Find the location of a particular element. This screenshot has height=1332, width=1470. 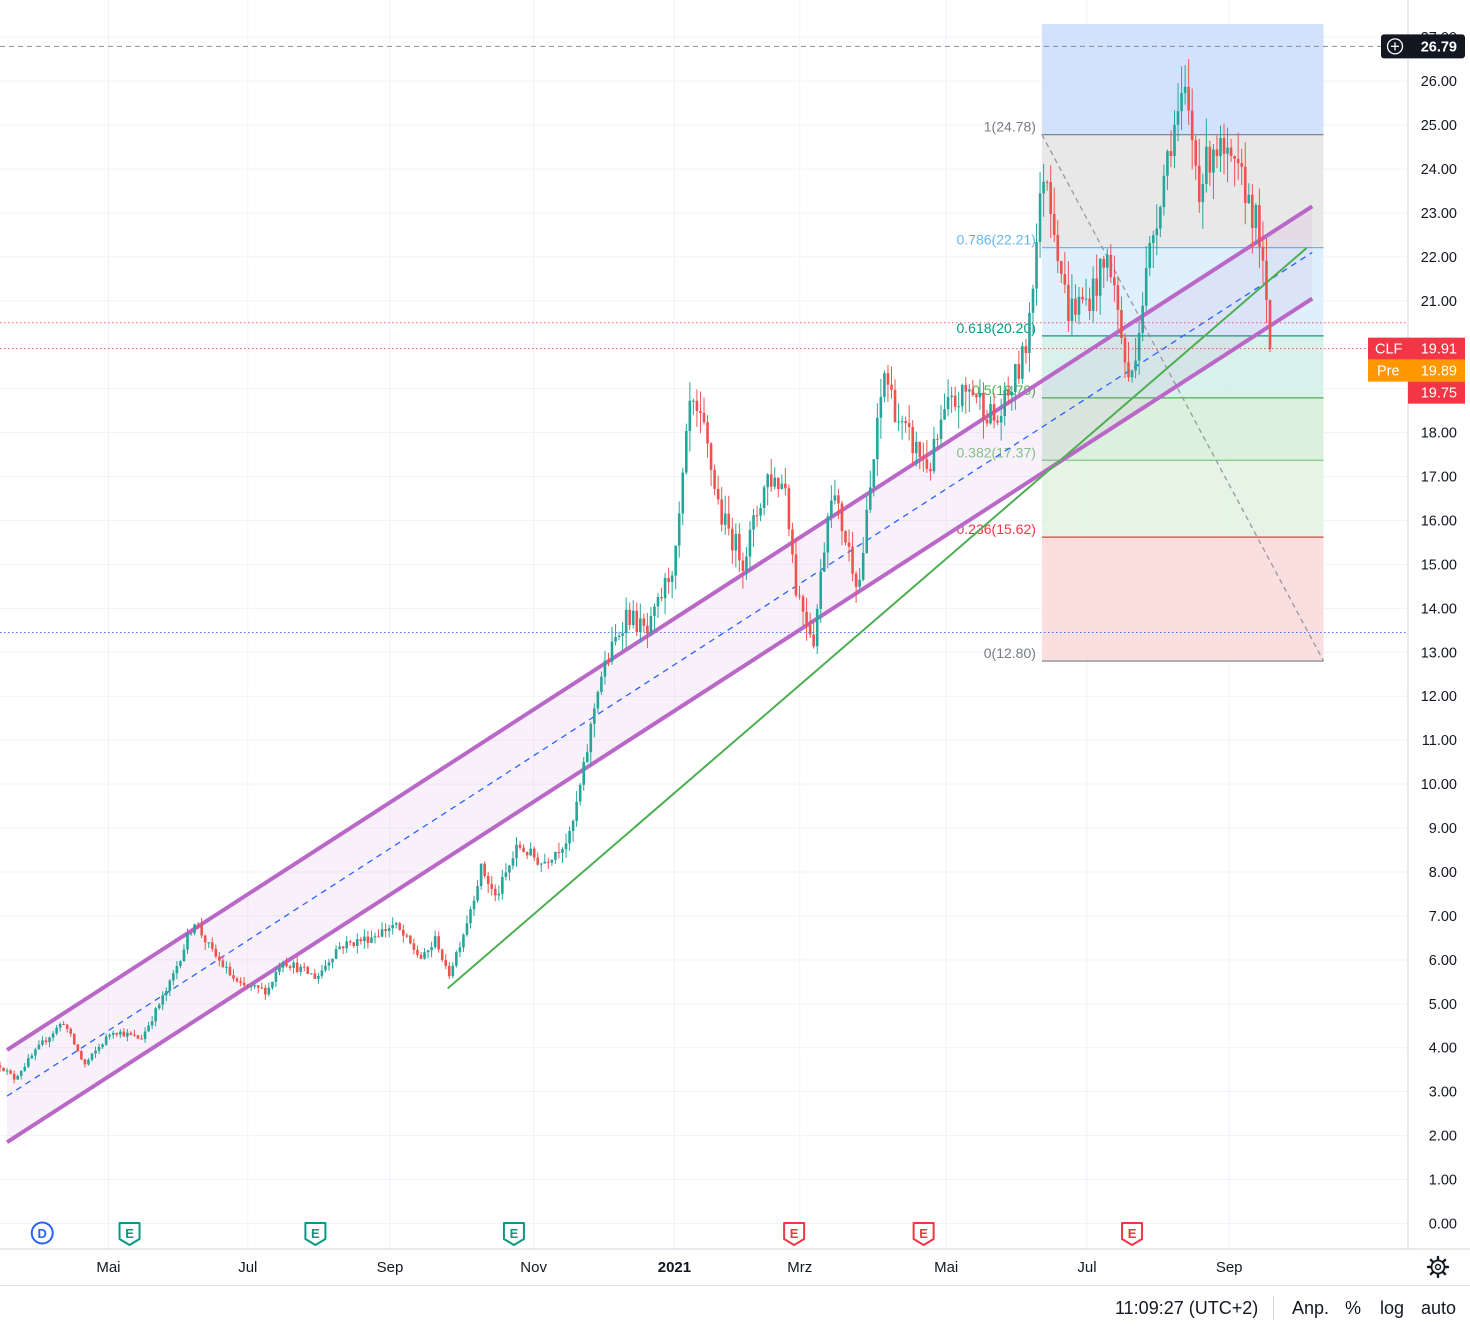

price-tick-label: 24.00 is located at coordinates (1439, 170).